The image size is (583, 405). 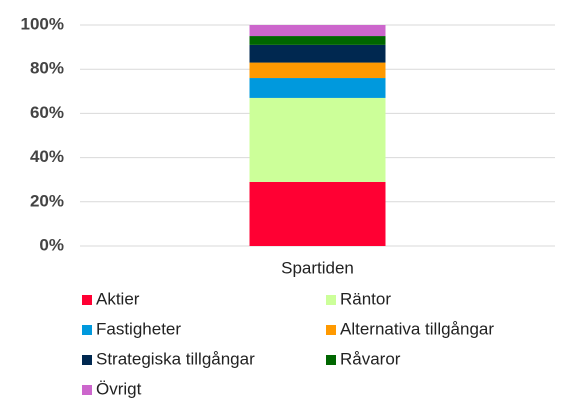 What do you see at coordinates (51, 244) in the screenshot?
I see `y-tick-label: 0%` at bounding box center [51, 244].